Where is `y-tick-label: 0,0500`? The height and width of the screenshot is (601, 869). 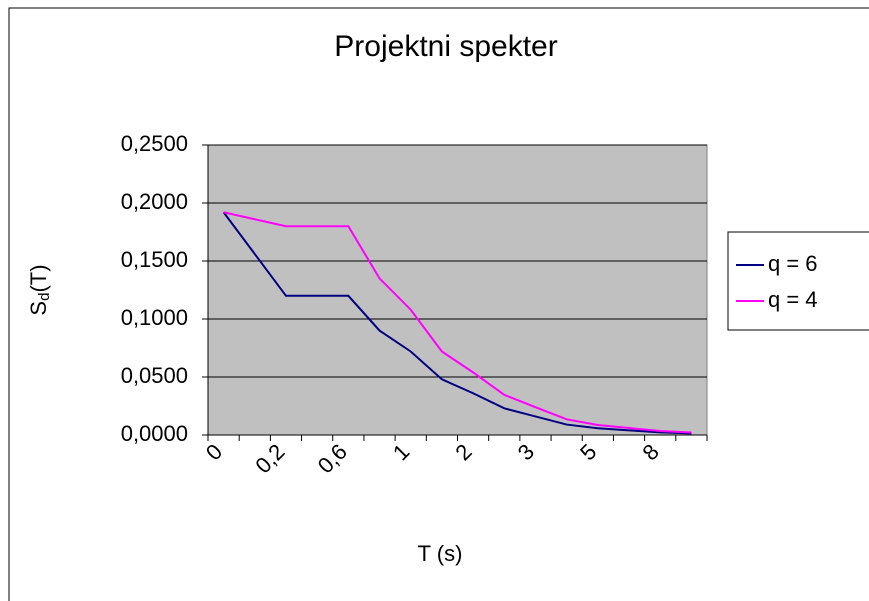
y-tick-label: 0,0500 is located at coordinates (154, 375).